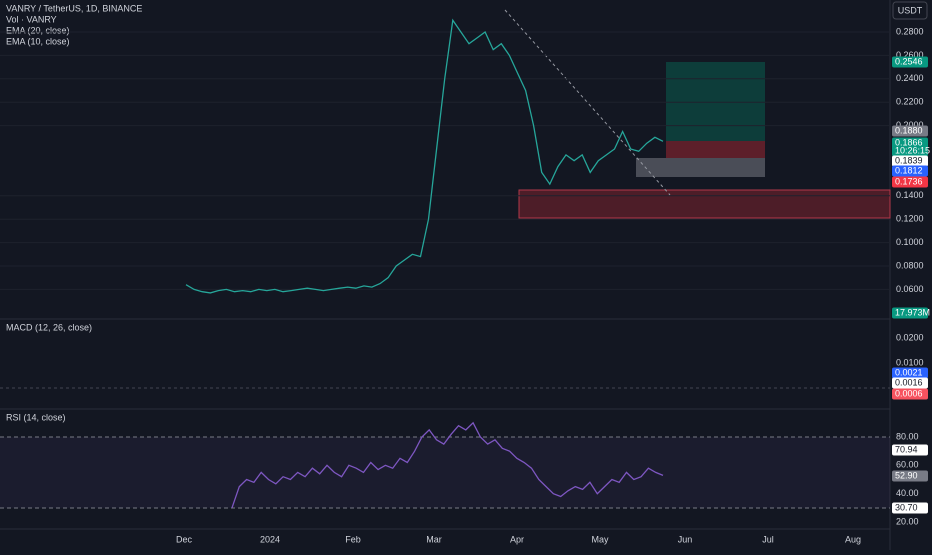  What do you see at coordinates (38, 41) in the screenshot?
I see `indicator-label: EMA (10, close)` at bounding box center [38, 41].